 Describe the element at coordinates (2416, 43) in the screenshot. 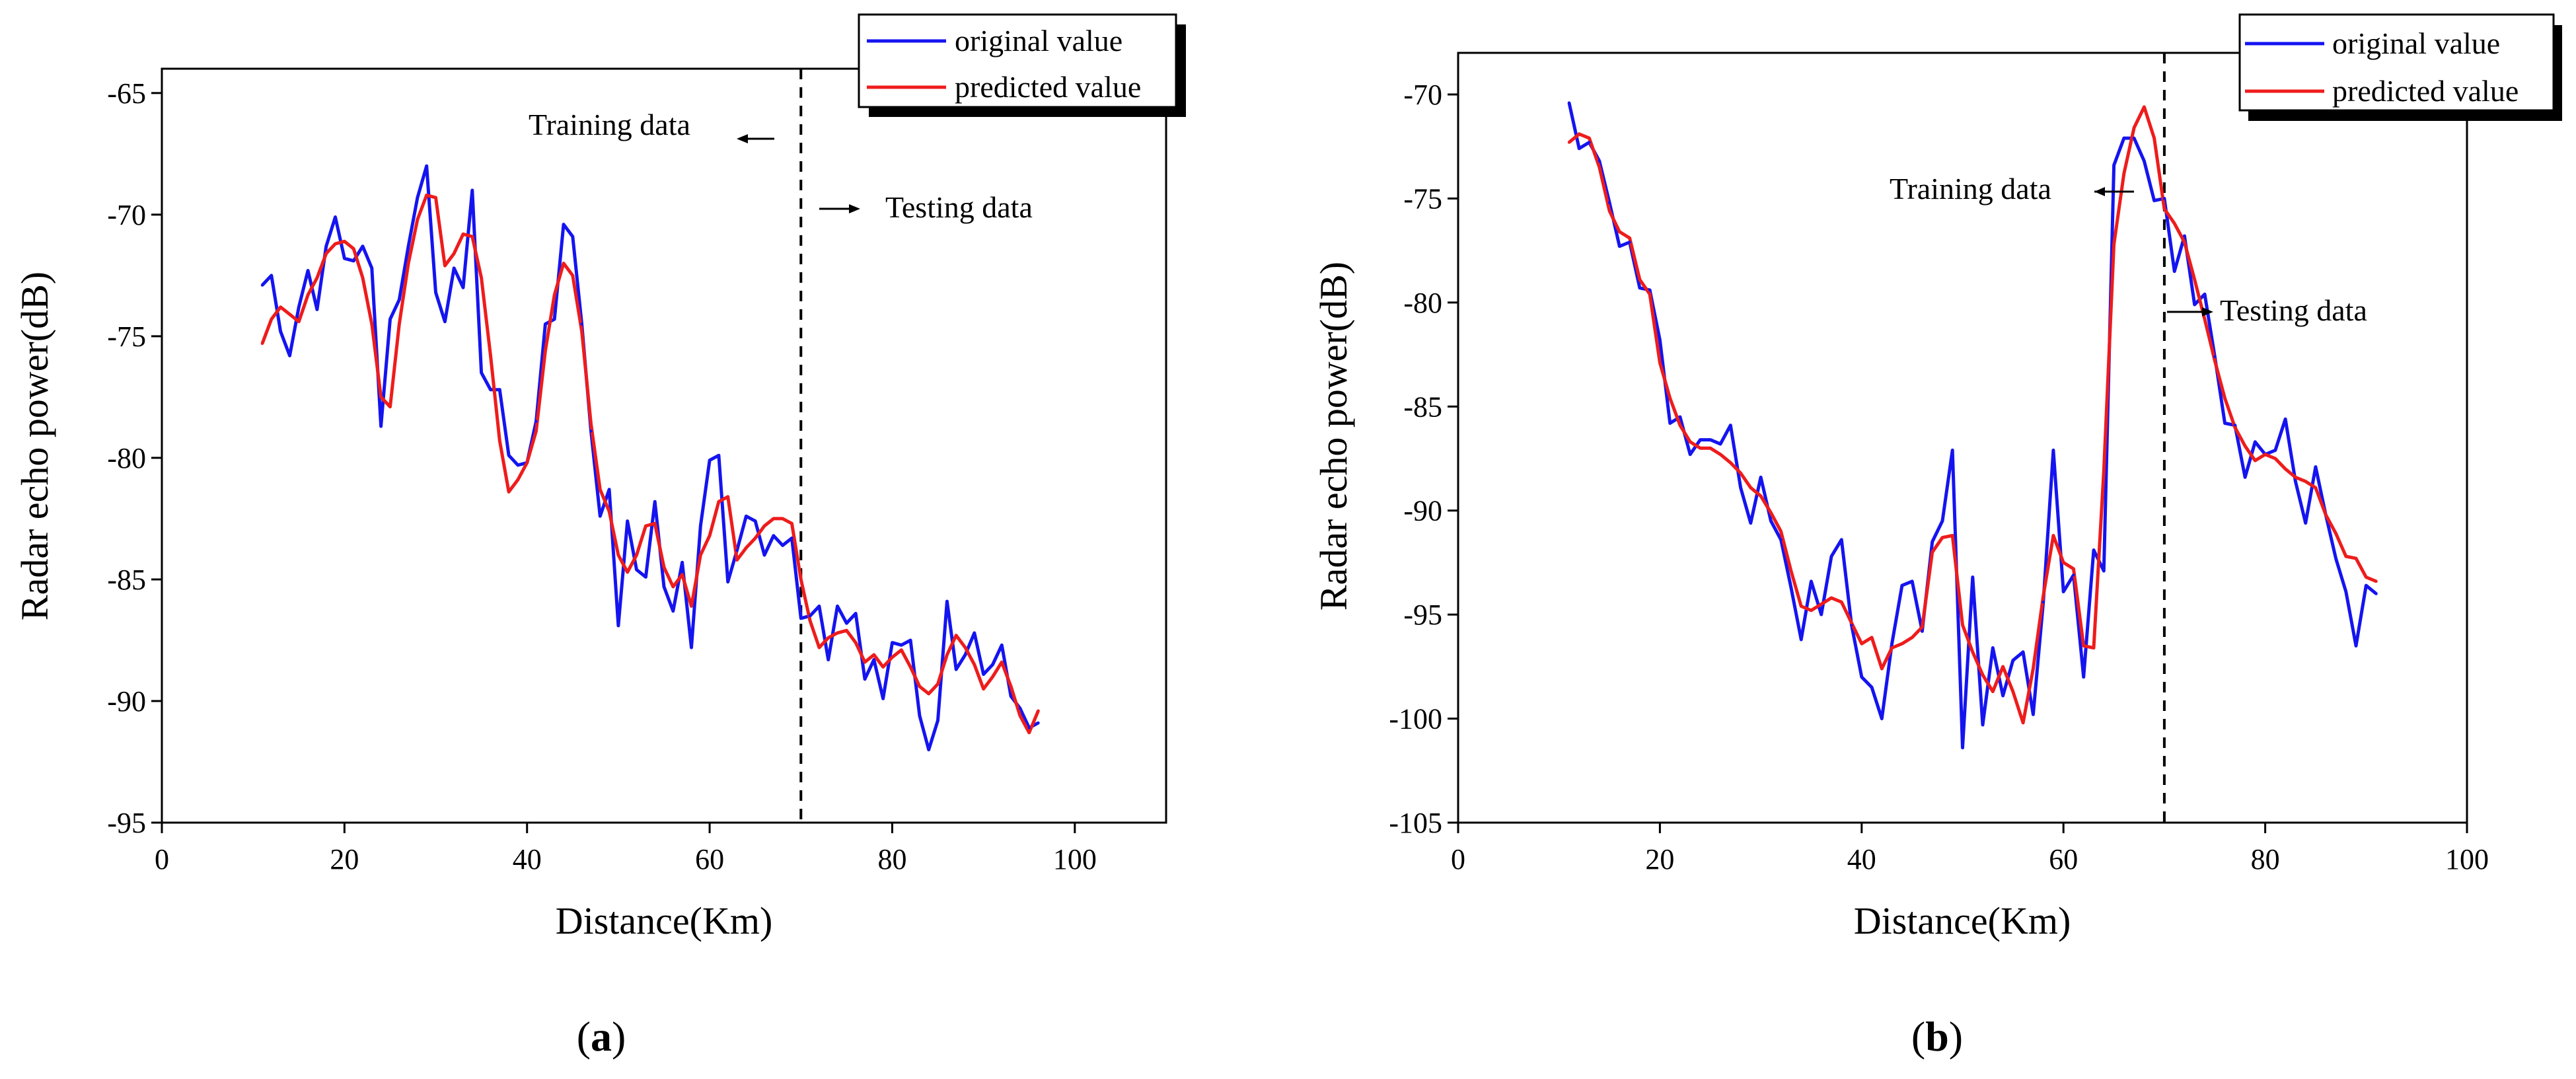

I see `legend-original-label: original value` at that location.